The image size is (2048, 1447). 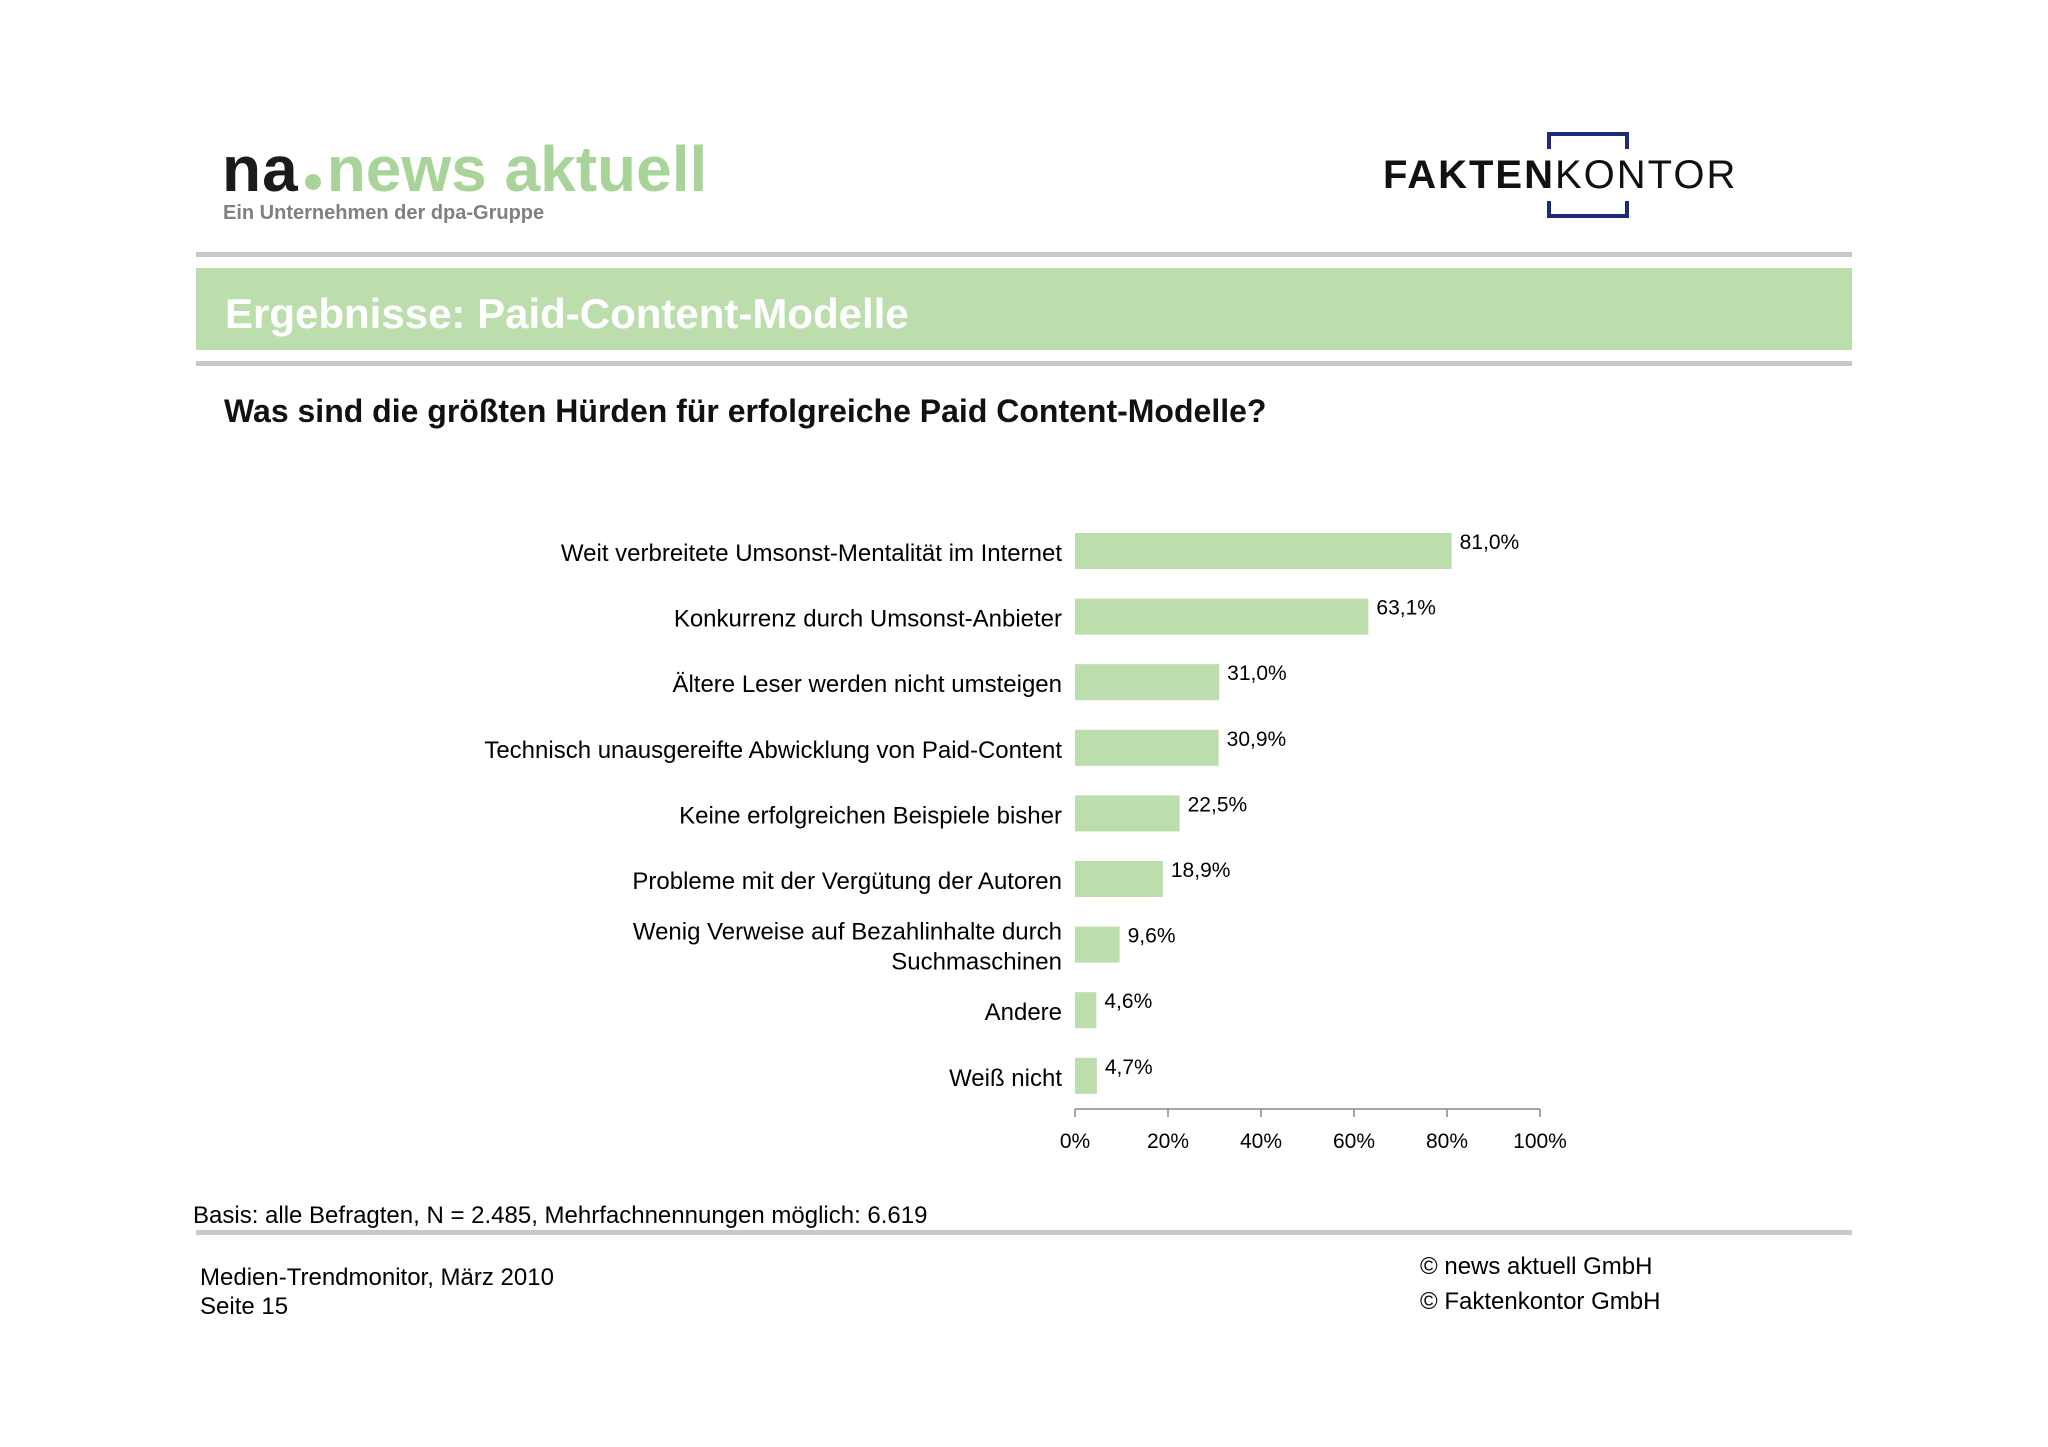 What do you see at coordinates (1469, 175) in the screenshot?
I see `logo-word-bold: FAKTEN` at bounding box center [1469, 175].